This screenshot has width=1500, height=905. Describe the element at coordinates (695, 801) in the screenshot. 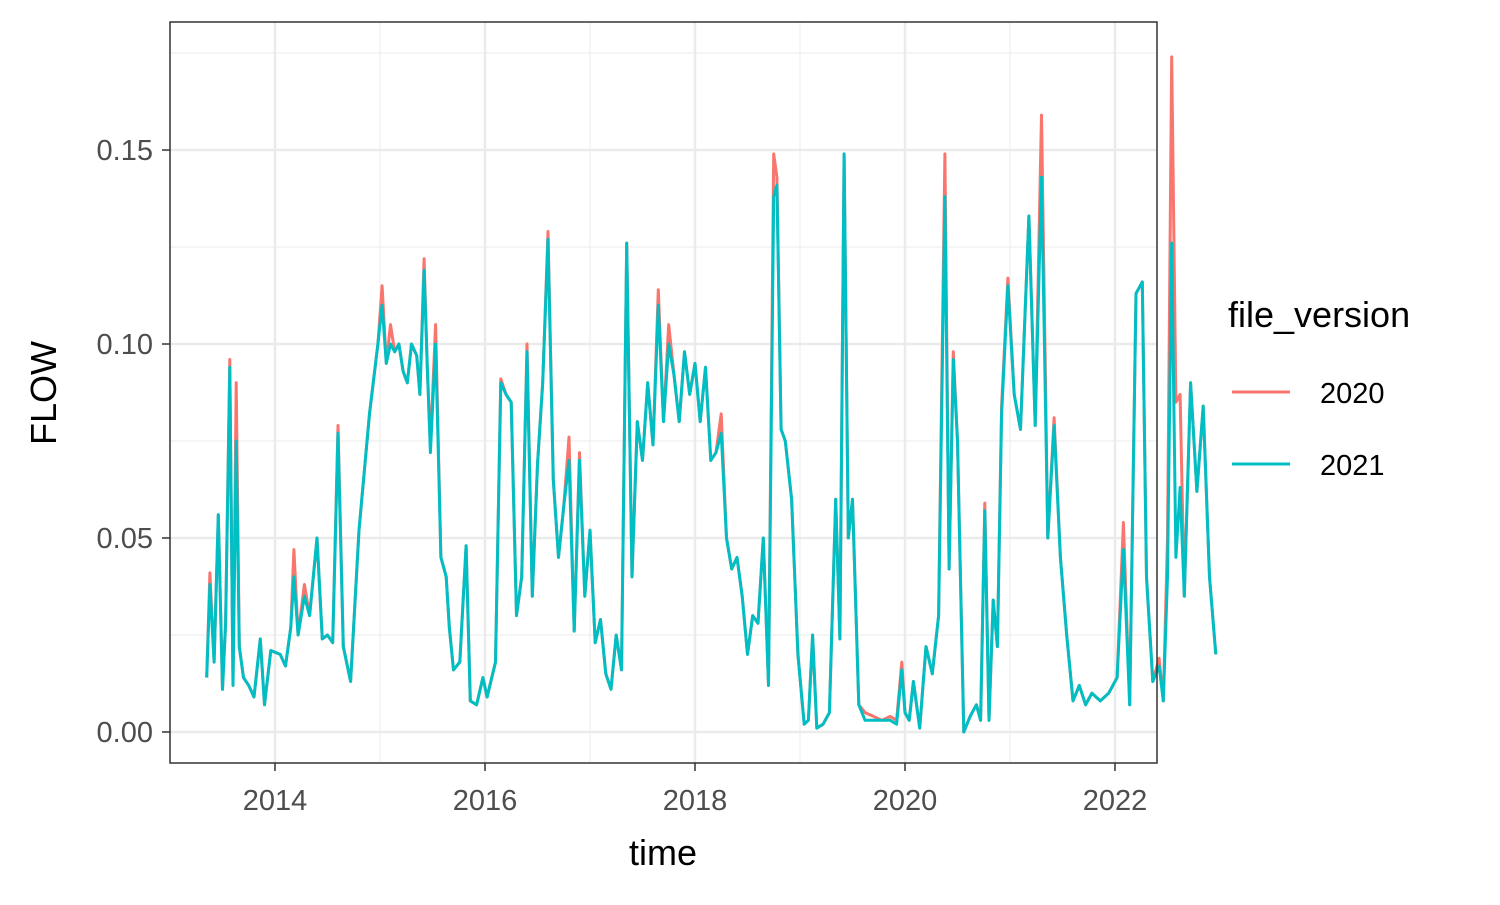

I see `x-tick-label: 2018` at that location.